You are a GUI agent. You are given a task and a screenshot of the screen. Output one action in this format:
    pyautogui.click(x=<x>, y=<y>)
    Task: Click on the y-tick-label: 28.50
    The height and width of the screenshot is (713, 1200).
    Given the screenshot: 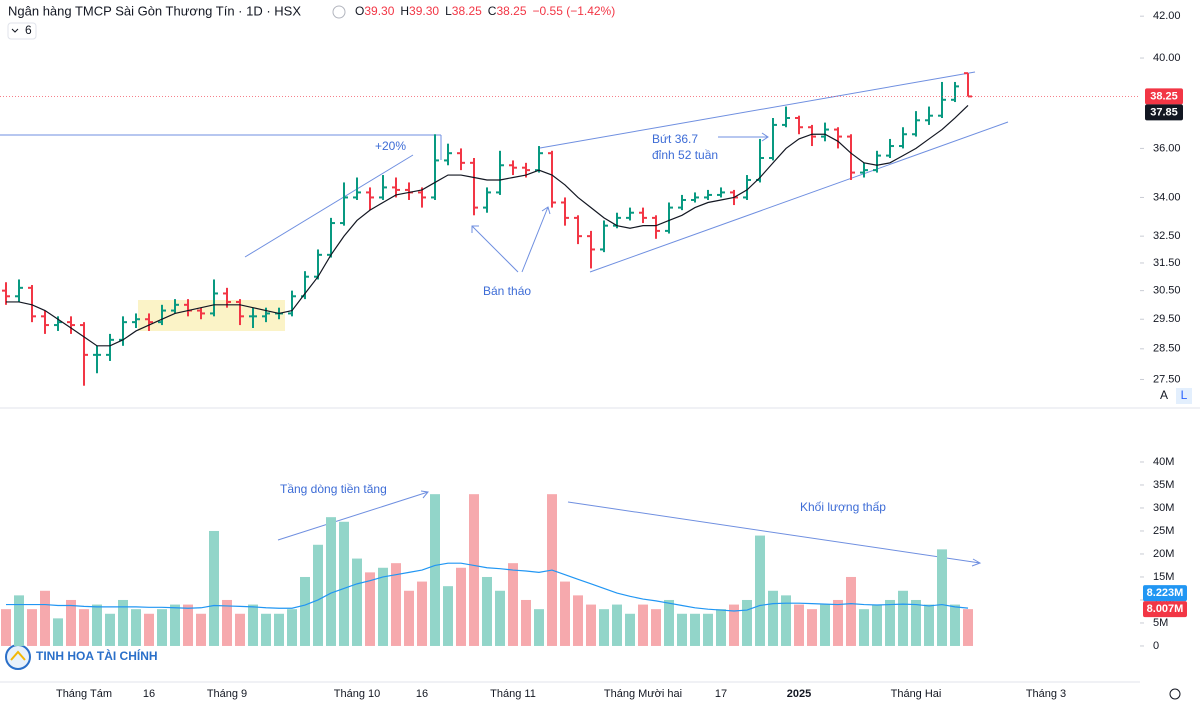 What is the action you would take?
    pyautogui.click(x=1167, y=349)
    